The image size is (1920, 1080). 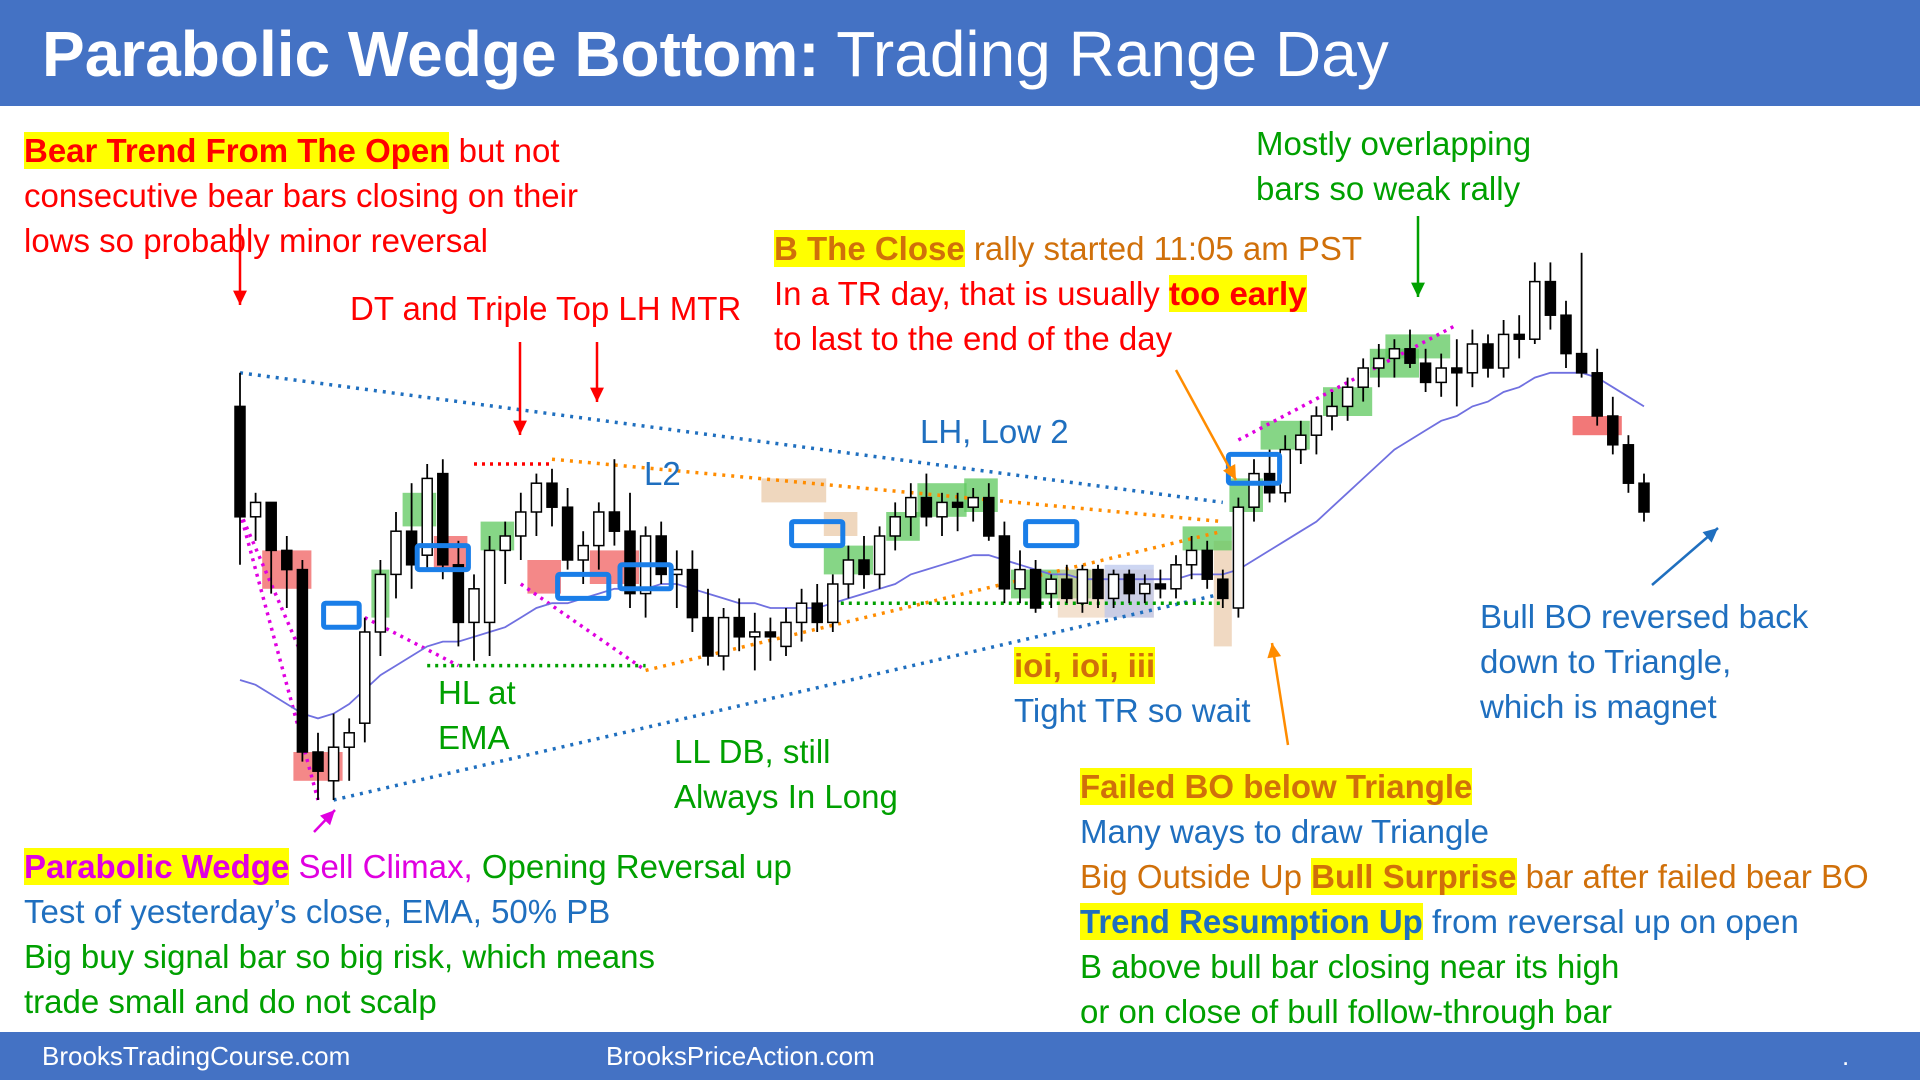 I want to click on parabolic-highlight: Parabolic Wedge, so click(x=157, y=866).